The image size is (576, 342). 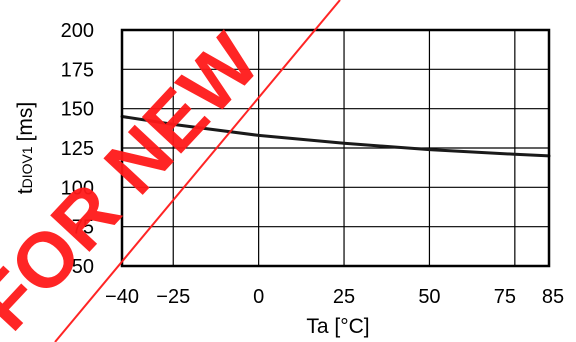 I want to click on y-tick-label: 50, so click(x=83, y=267).